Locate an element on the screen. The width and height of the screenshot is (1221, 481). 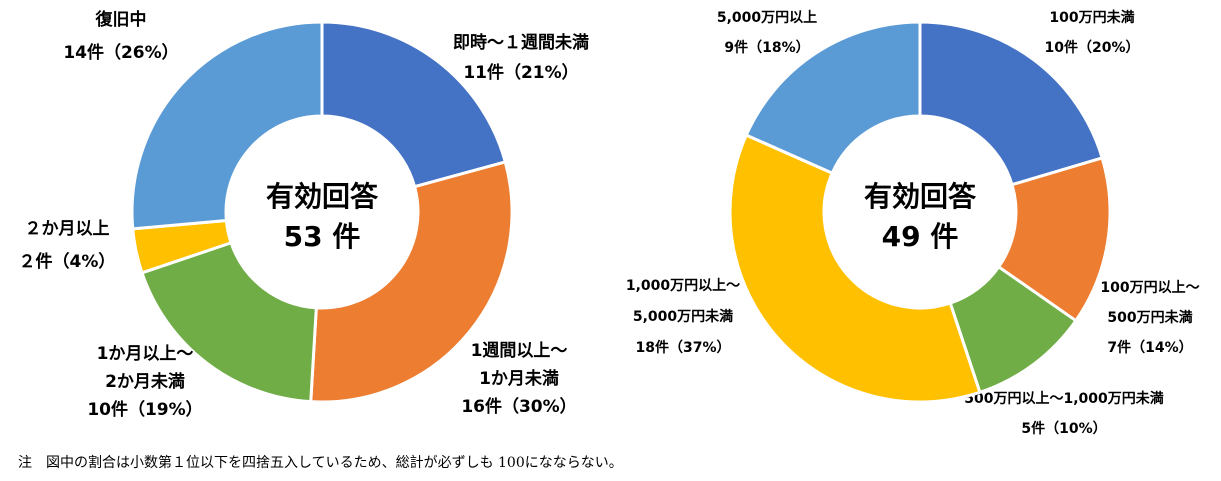
center-label-count-1: 53 件 is located at coordinates (322, 236).